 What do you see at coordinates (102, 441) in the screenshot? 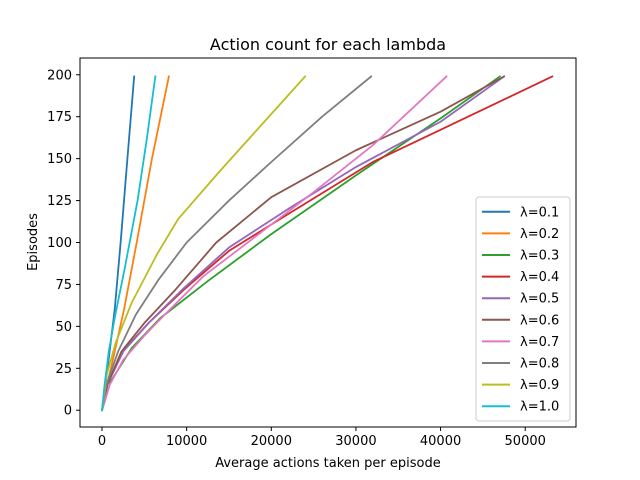
I see `x-tick-label: 0` at bounding box center [102, 441].